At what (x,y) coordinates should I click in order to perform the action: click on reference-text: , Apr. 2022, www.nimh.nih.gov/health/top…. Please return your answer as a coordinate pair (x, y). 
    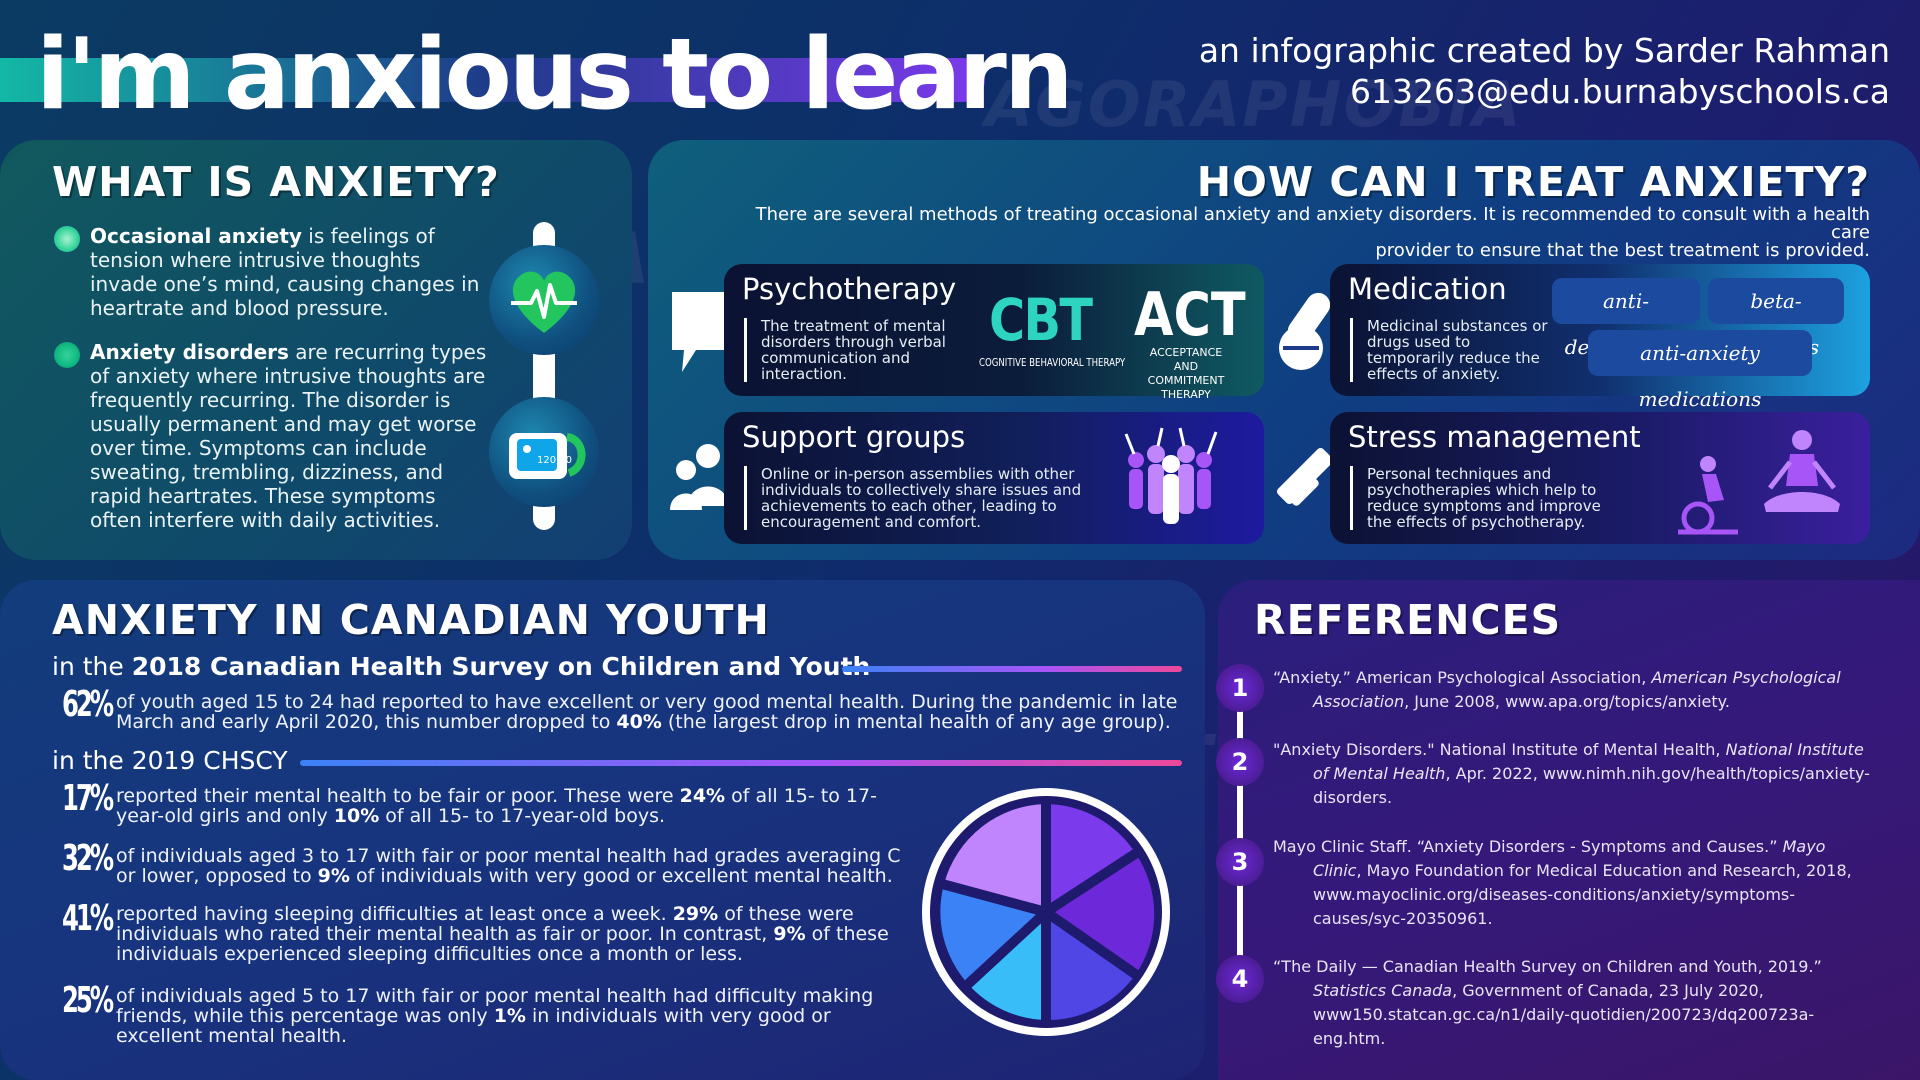
    Looking at the image, I should click on (1591, 785).